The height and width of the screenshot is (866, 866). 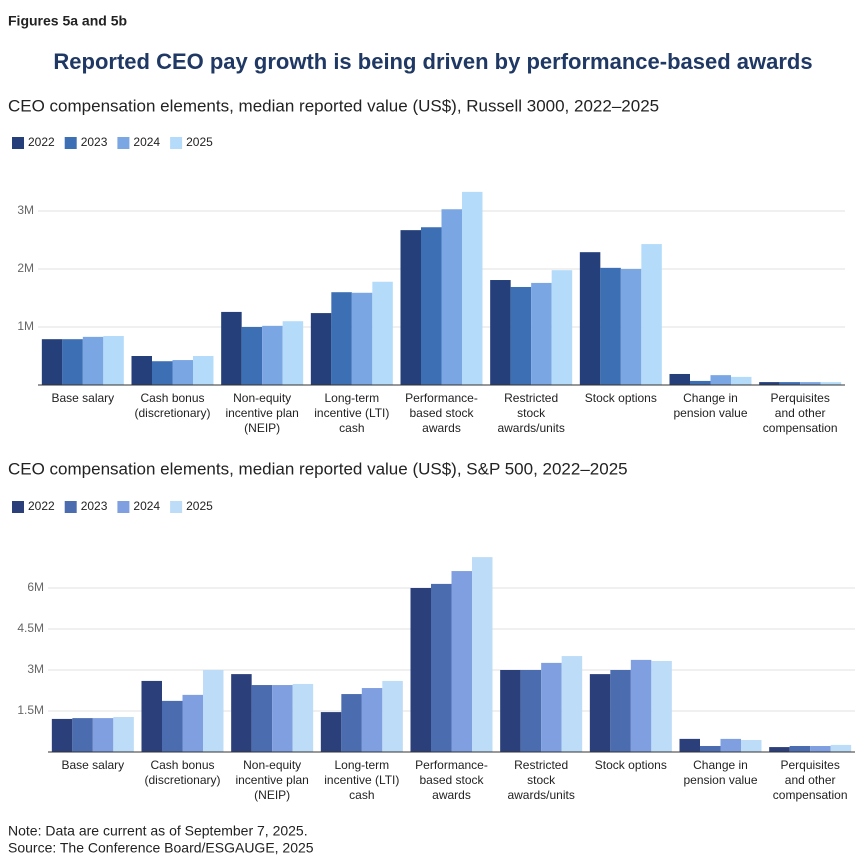 I want to click on x-tick-label: Performance-based stock awards, so click(x=441, y=413).